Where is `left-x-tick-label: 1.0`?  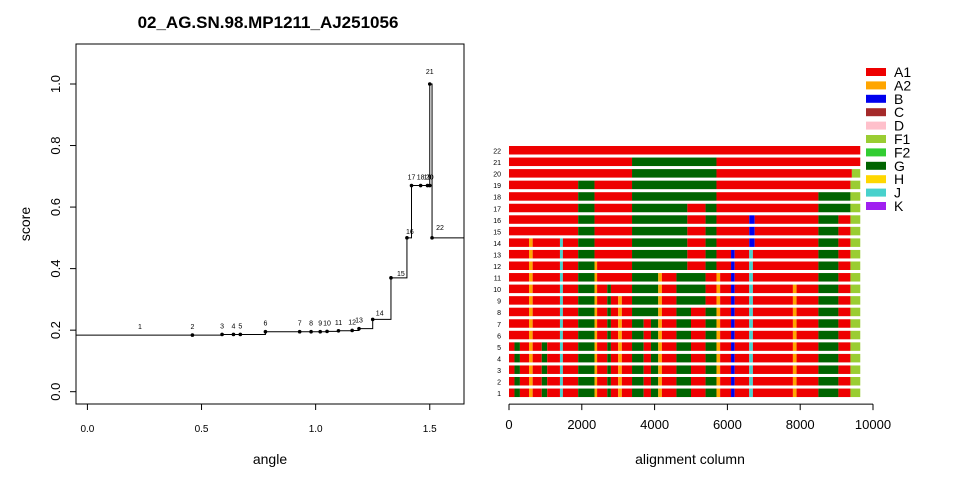
left-x-tick-label: 1.0 is located at coordinates (316, 429).